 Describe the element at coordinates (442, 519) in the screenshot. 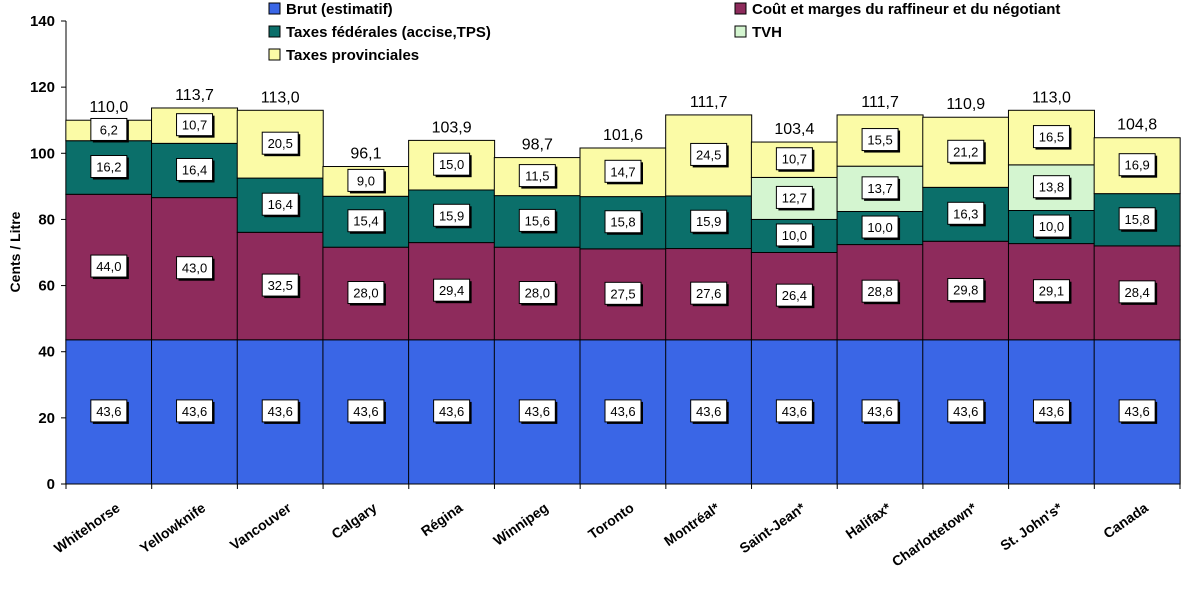

I see `category-label: Régina` at that location.